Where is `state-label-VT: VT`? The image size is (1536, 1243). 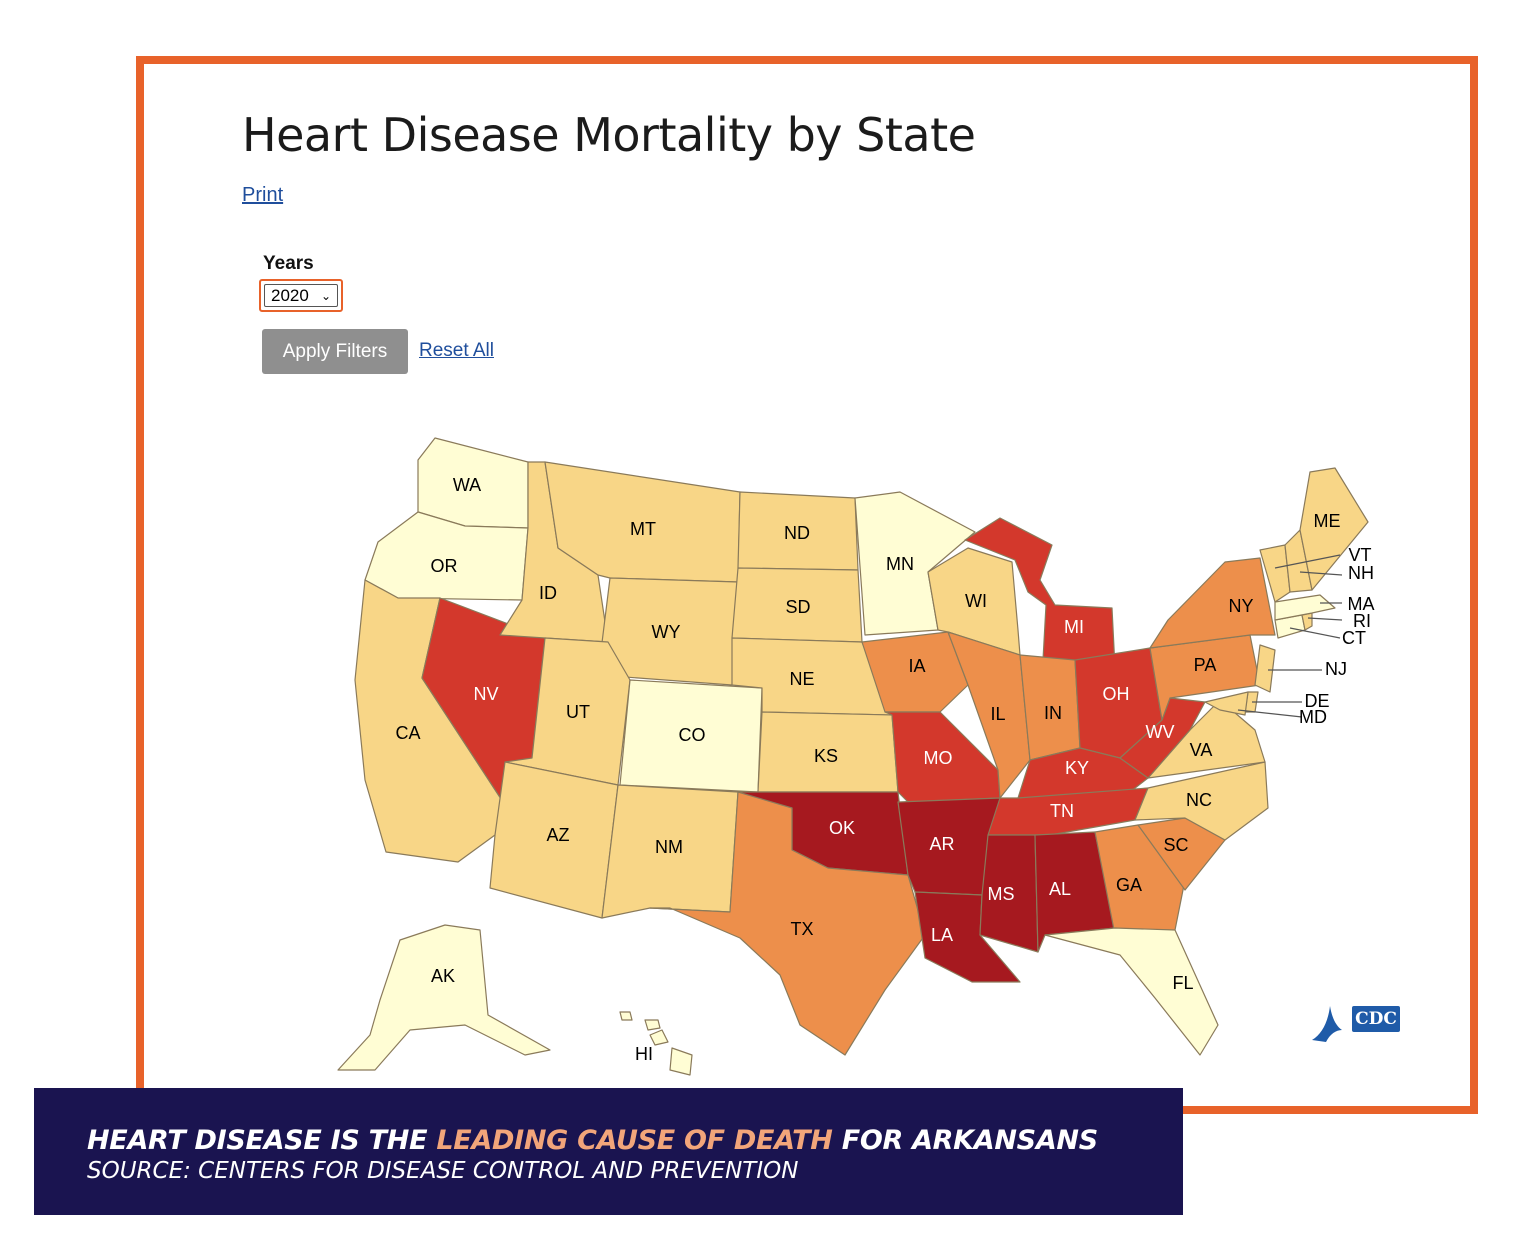
state-label-VT: VT is located at coordinates (1359, 555).